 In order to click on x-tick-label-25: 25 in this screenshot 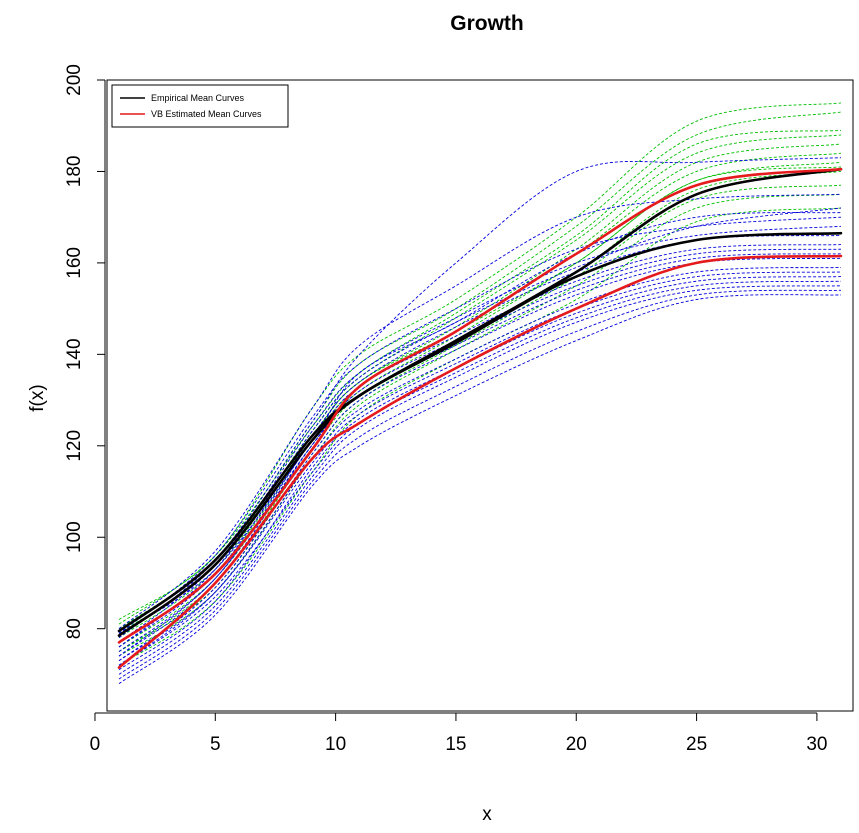, I will do `click(696, 744)`.